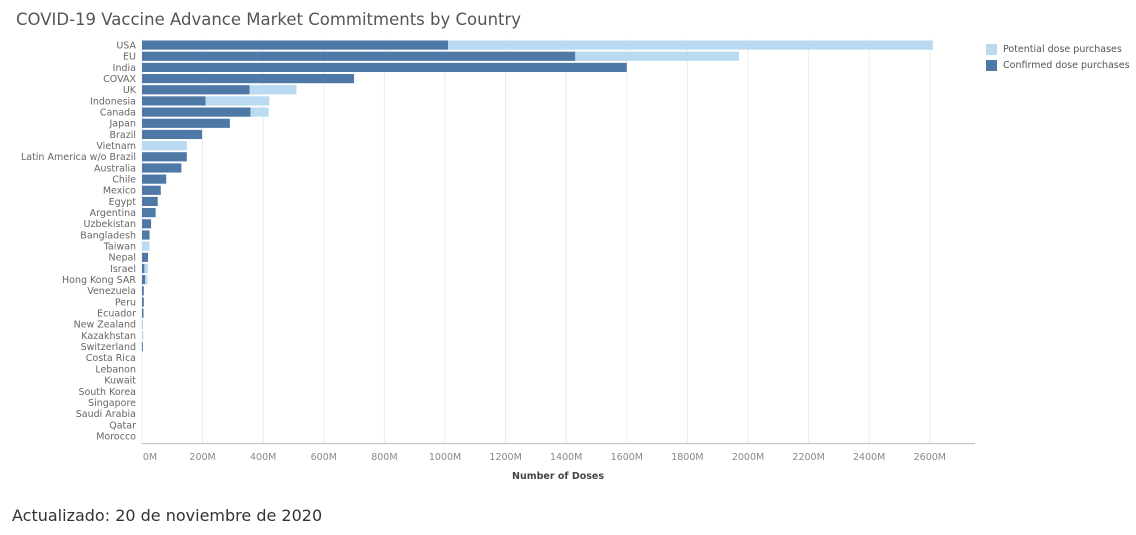 Image resolution: width=1136 pixels, height=535 pixels. What do you see at coordinates (566, 457) in the screenshot?
I see `x-tick-label: 1400M` at bounding box center [566, 457].